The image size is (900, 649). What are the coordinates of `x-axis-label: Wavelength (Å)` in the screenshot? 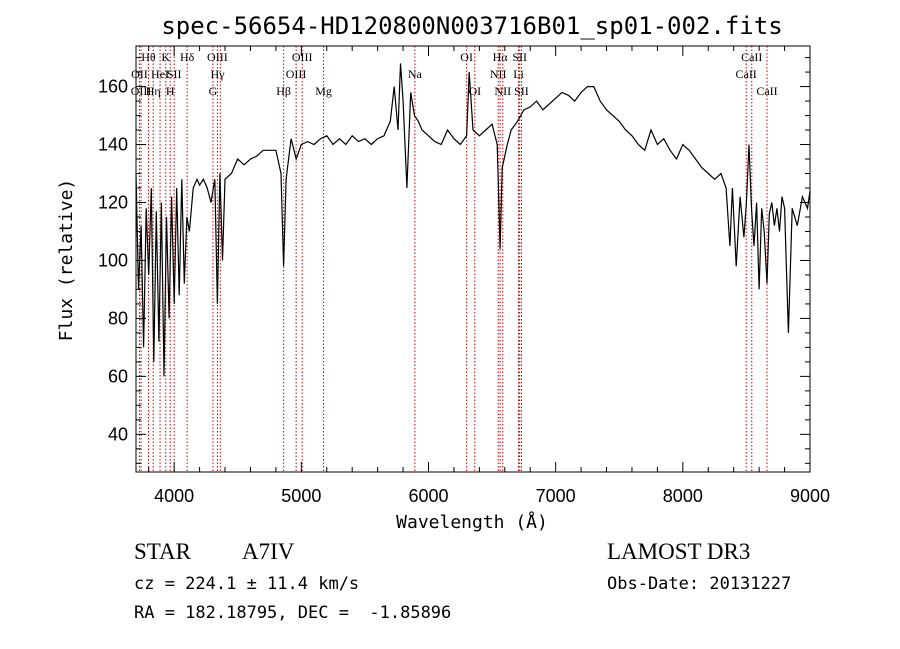 It's located at (472, 522).